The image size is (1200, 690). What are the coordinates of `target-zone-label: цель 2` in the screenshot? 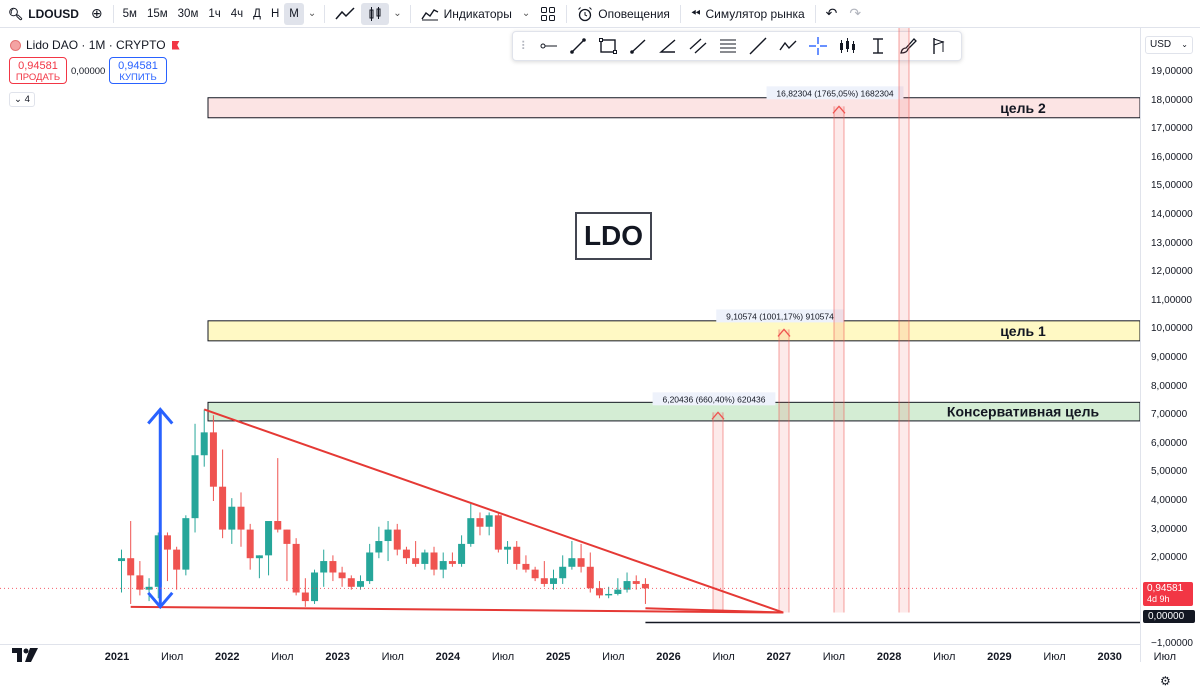 It's located at (1023, 108).